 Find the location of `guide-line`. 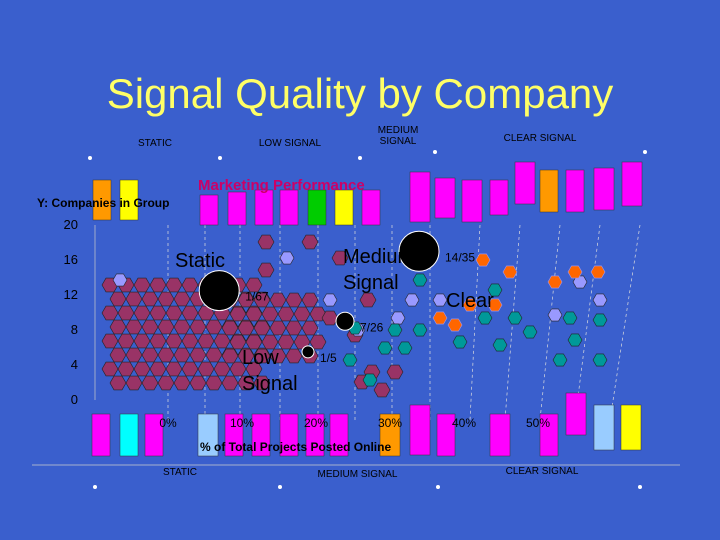

guide-line is located at coordinates (625, 322).